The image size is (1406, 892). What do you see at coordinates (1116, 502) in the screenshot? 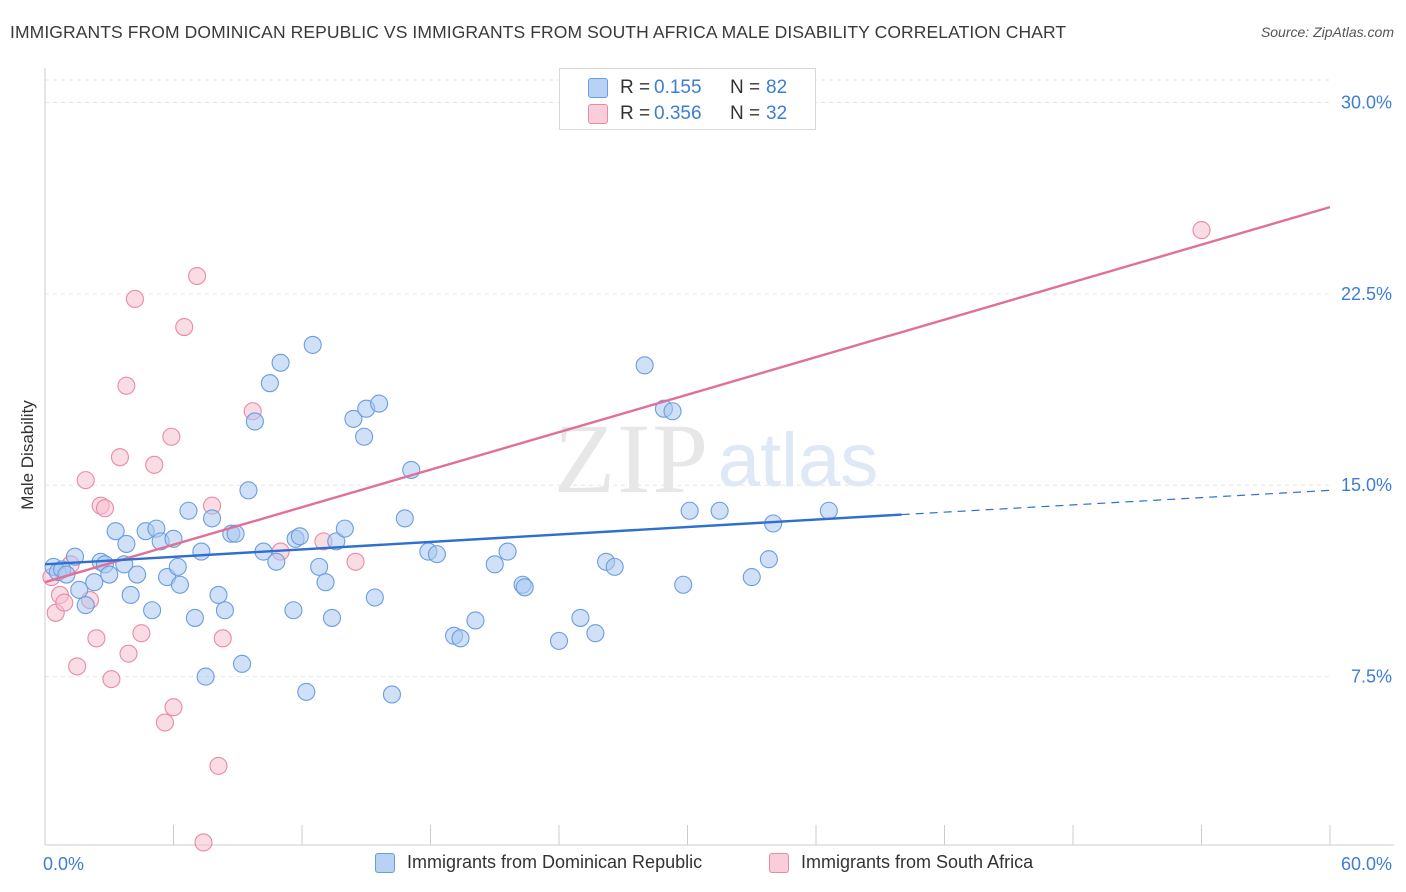
I see `trend-line-dominican-extension` at bounding box center [1116, 502].